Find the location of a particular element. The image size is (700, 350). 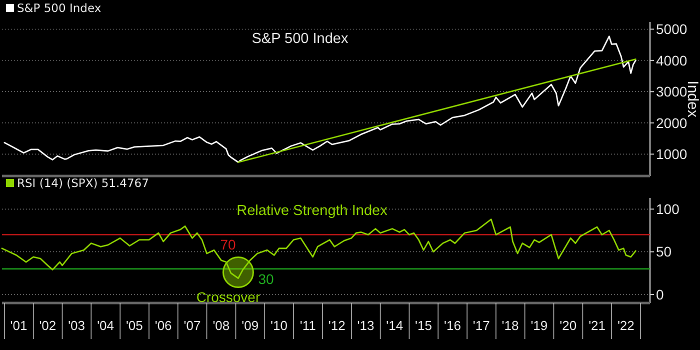

x-tick-label: '10 is located at coordinates (279, 325).